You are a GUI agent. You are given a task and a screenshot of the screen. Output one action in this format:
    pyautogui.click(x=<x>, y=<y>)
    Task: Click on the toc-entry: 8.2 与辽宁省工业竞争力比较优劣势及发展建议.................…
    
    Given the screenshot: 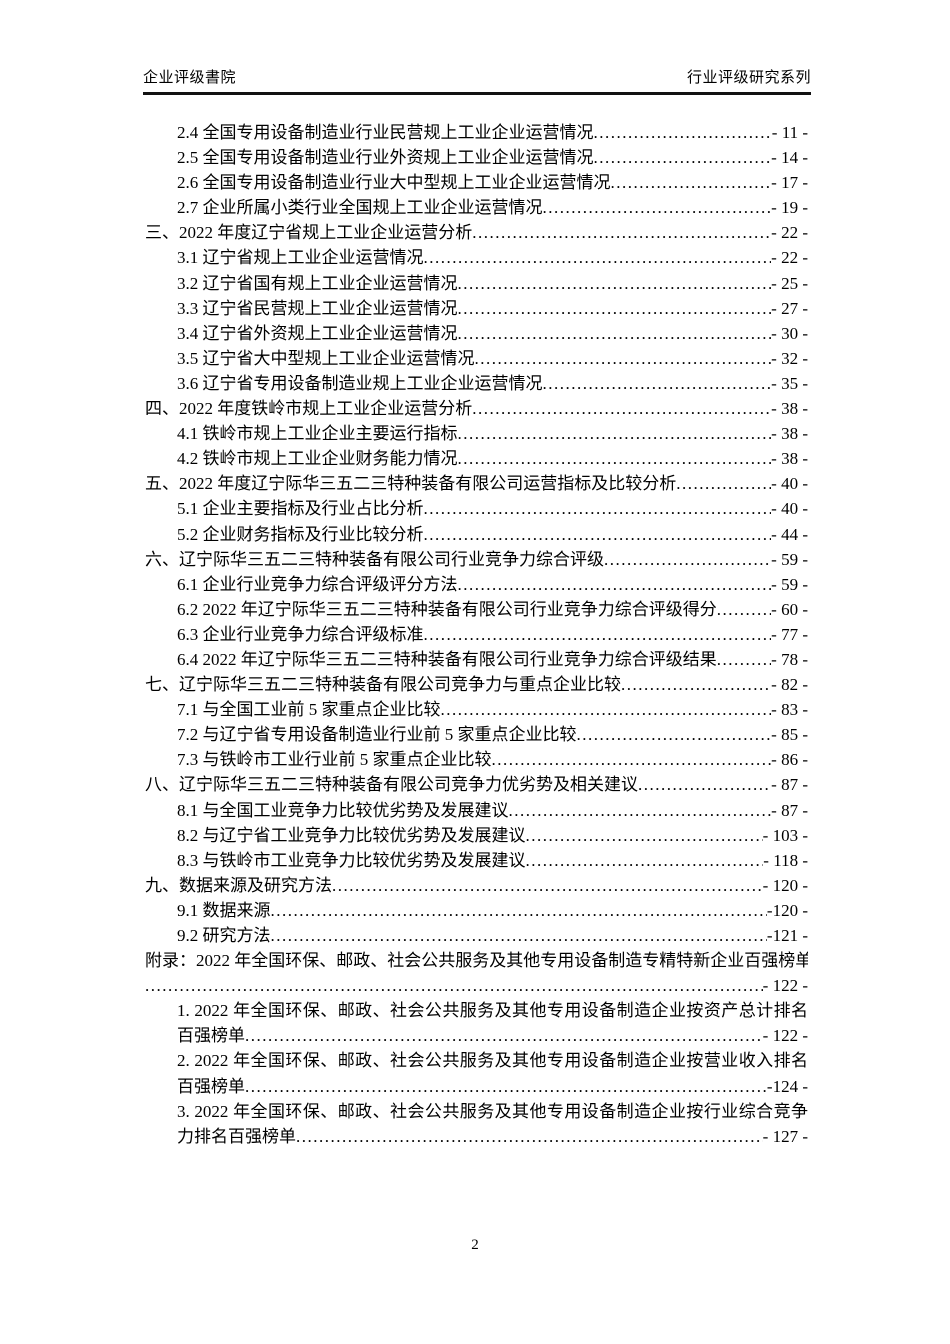 What is the action you would take?
    pyautogui.click(x=476, y=835)
    